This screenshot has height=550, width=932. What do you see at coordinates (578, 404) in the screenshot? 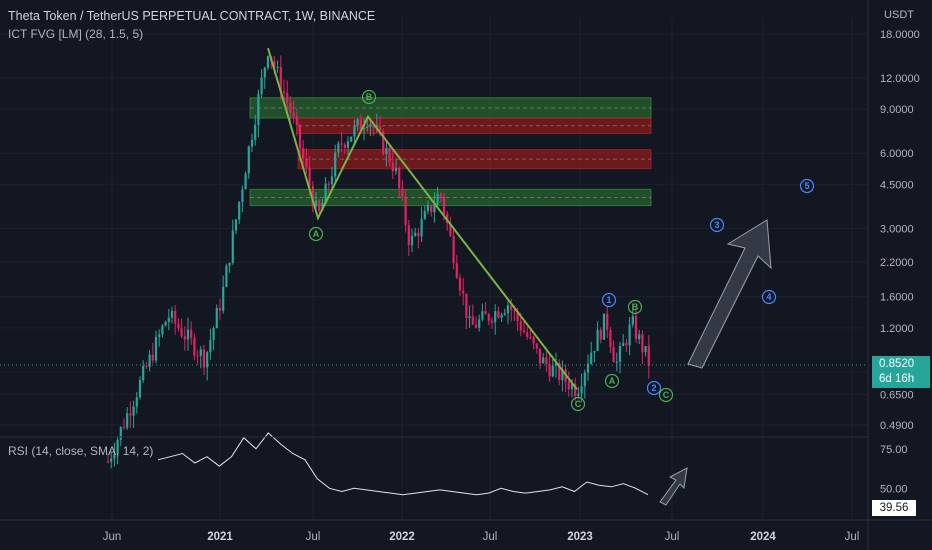
I see `wave-label-c: C` at bounding box center [578, 404].